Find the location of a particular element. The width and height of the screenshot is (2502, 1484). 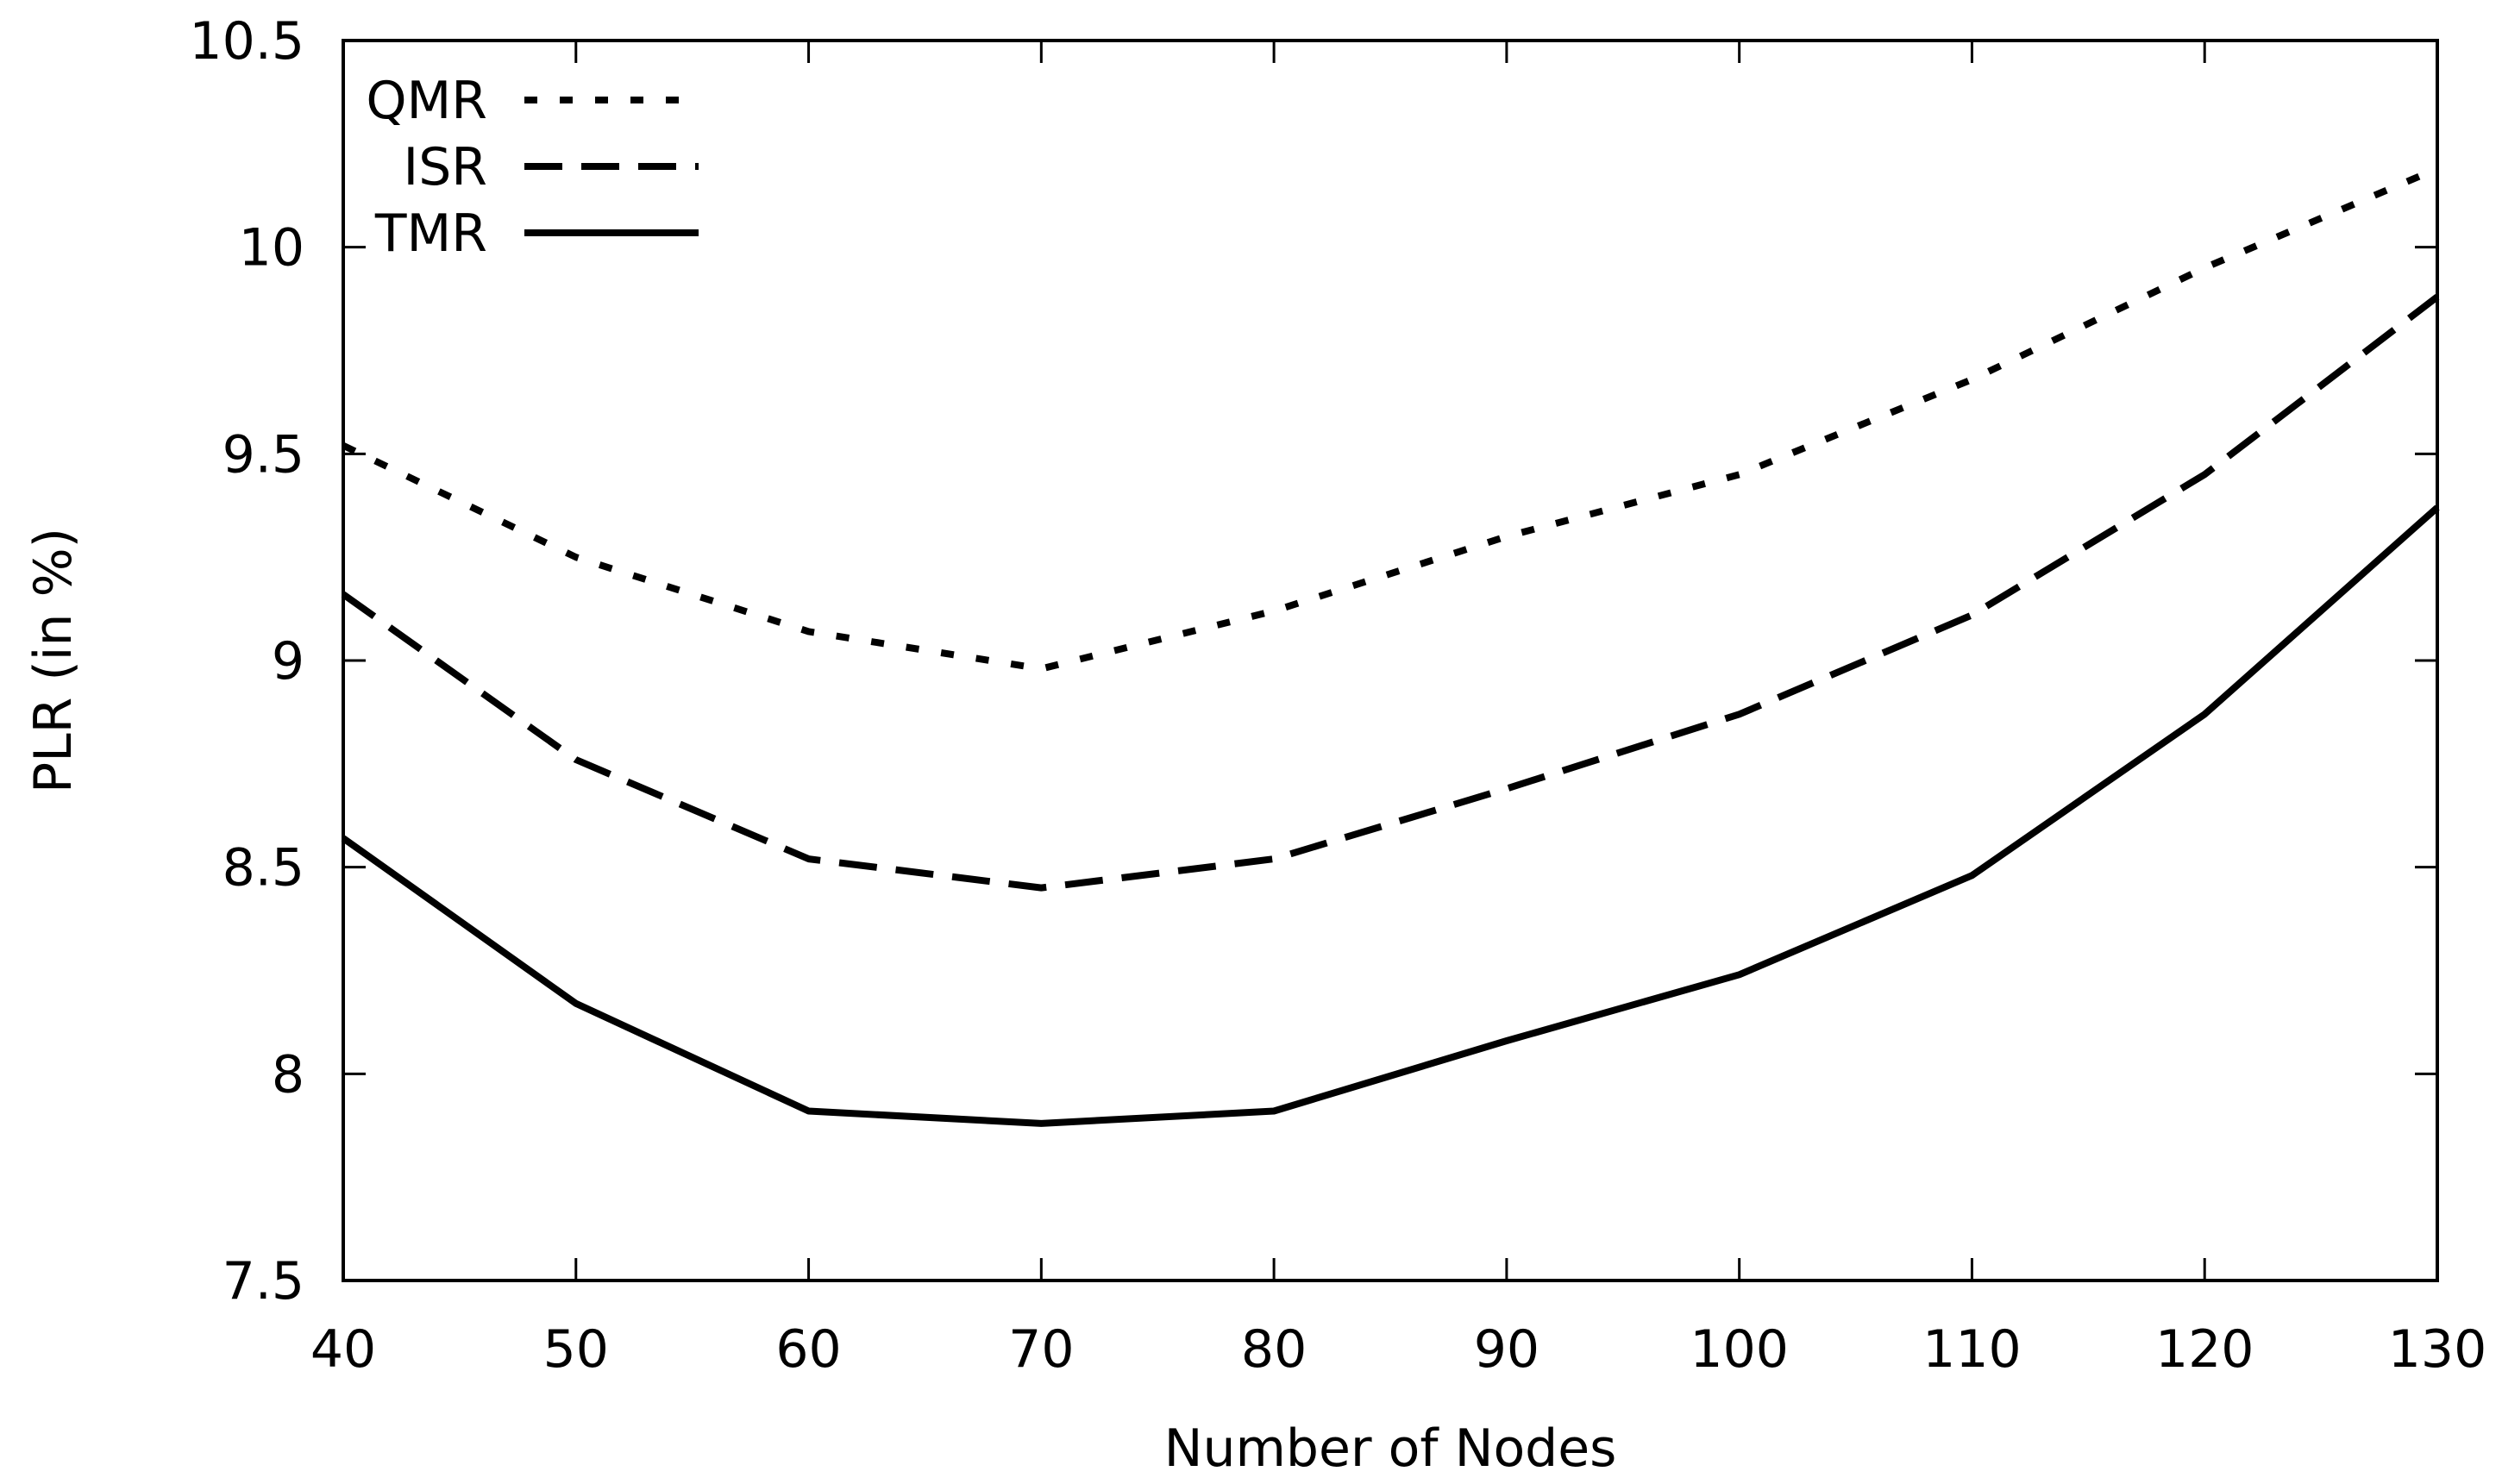

x-tick-label: 90 is located at coordinates (1506, 1349).